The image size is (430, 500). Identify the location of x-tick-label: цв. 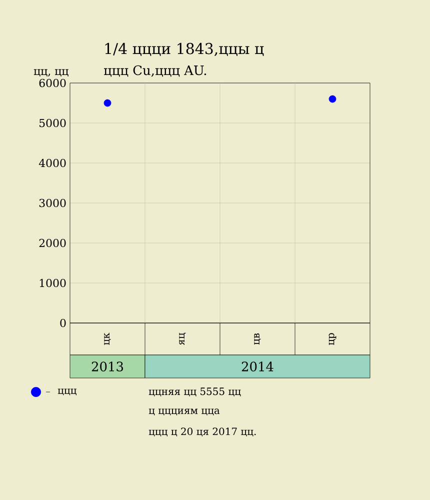
(257, 339).